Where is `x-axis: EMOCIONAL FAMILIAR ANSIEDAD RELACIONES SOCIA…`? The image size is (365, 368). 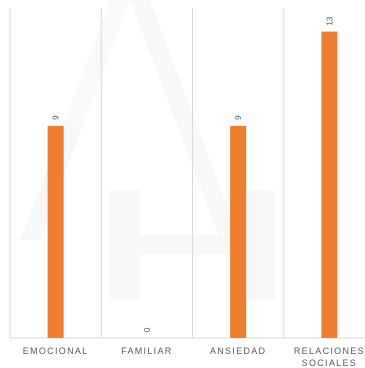
x-axis: EMOCIONAL FAMILIAR ANSIEDAD RELACIONES SOCIA… is located at coordinates (194, 357).